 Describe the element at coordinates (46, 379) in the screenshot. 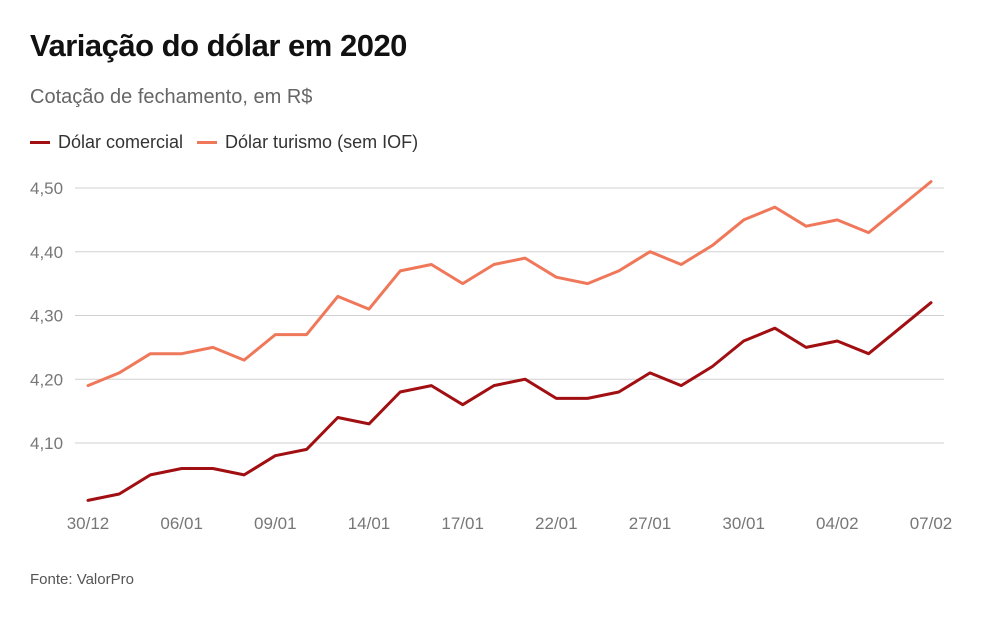

I see `y-tick-label: 4,20` at that location.